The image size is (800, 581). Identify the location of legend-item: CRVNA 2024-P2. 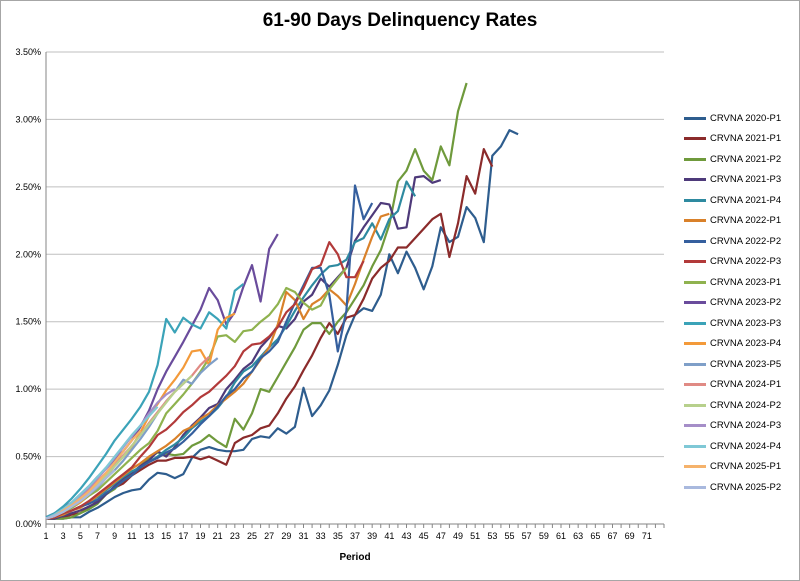
(740, 405).